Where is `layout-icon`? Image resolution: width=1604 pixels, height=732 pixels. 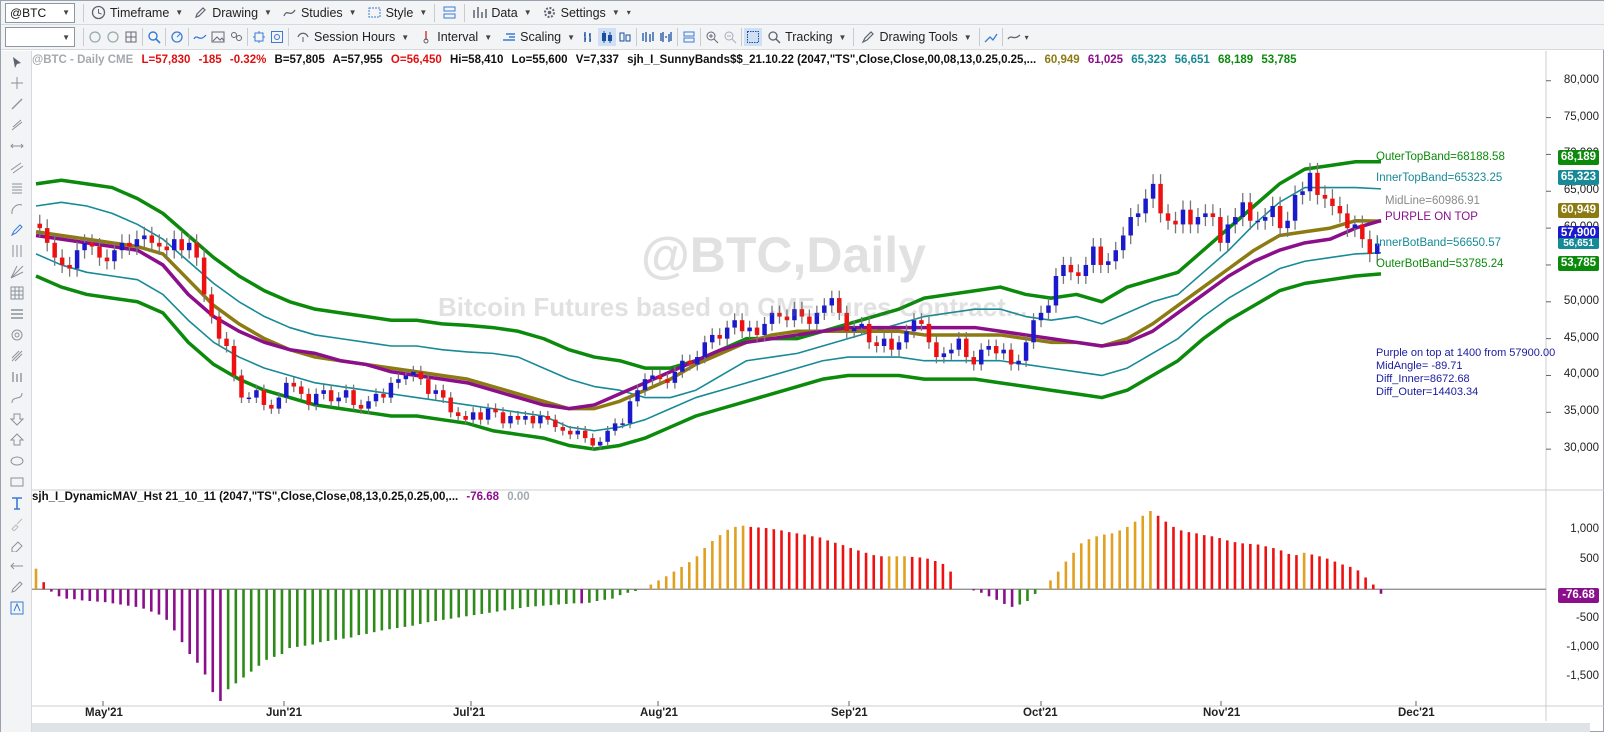
layout-icon is located at coordinates (449, 12).